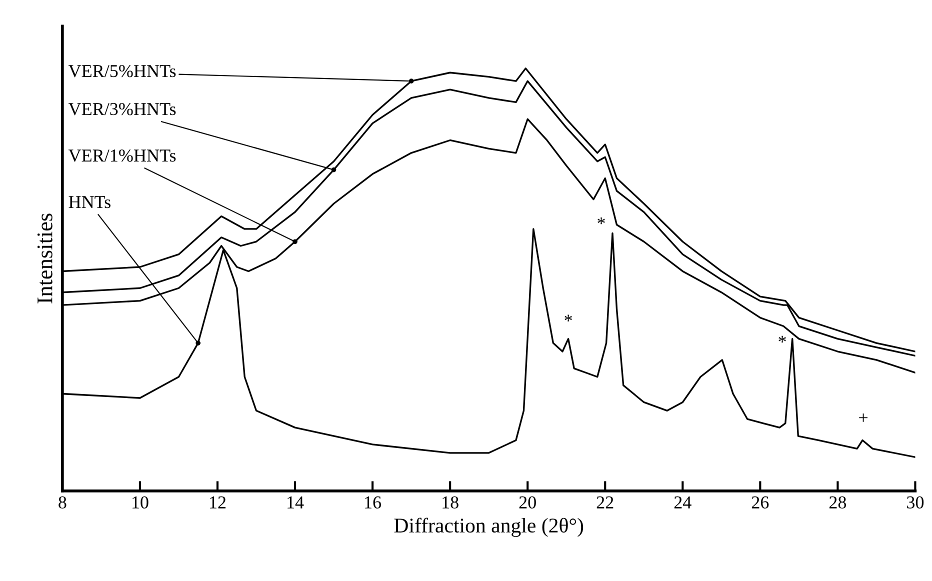 The width and height of the screenshot is (932, 581). I want to click on x-tick-label: 24, so click(683, 502).